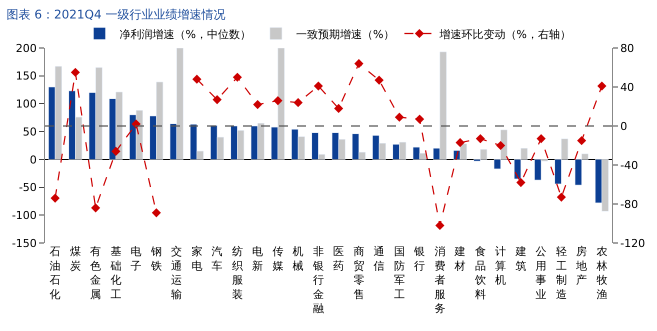  I want to click on y2-tick-label: -120, so click(633, 243).